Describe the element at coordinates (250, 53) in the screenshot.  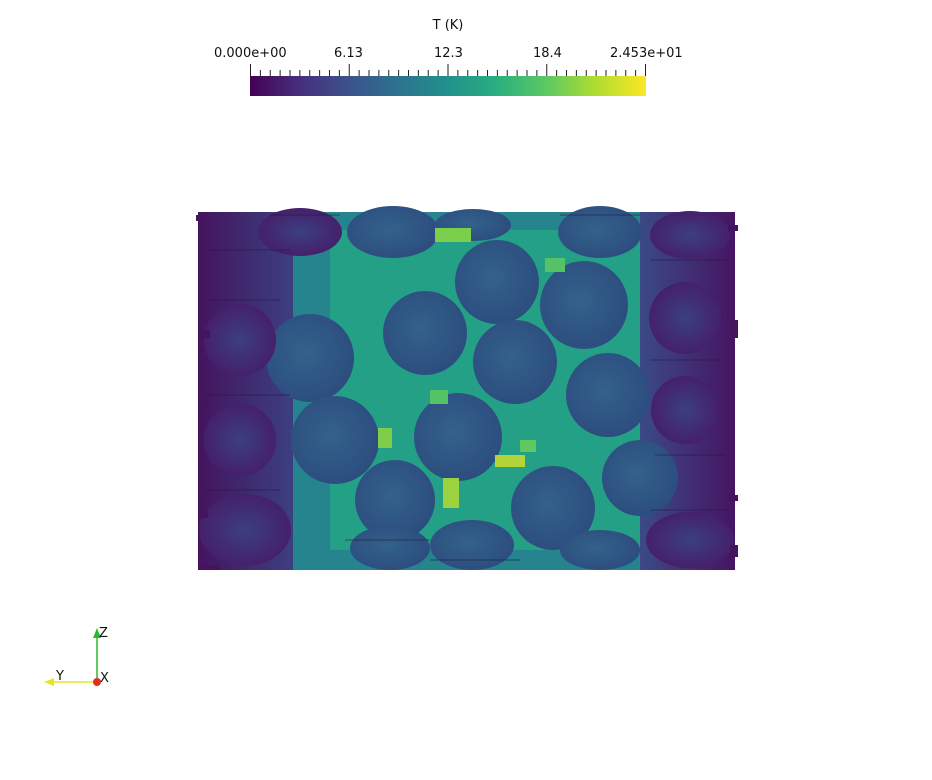
I see `colorbar-tick-label-0: 0.000e+00` at that location.